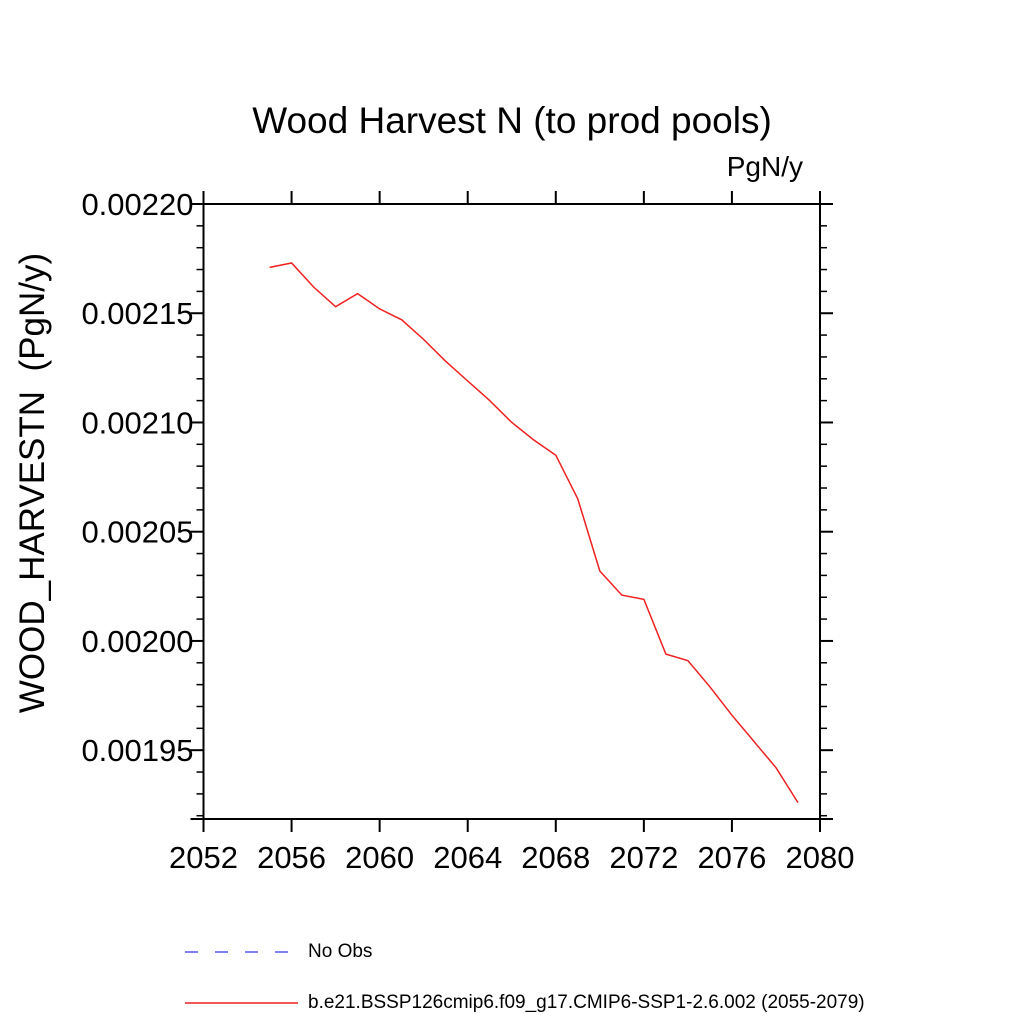 The height and width of the screenshot is (1024, 1024). I want to click on unit-label: PgN/y, so click(764, 166).